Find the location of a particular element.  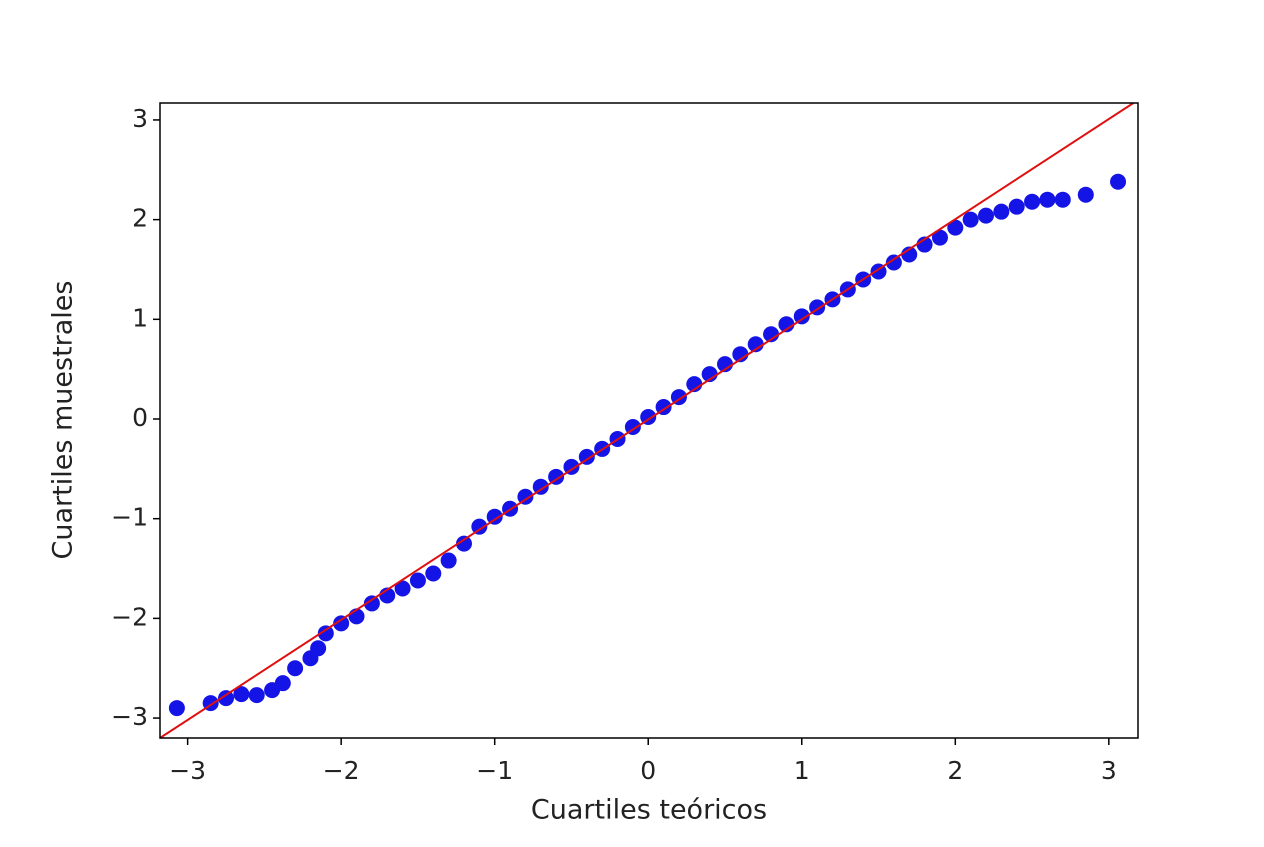

y-tick-label: 0 is located at coordinates (140, 417).